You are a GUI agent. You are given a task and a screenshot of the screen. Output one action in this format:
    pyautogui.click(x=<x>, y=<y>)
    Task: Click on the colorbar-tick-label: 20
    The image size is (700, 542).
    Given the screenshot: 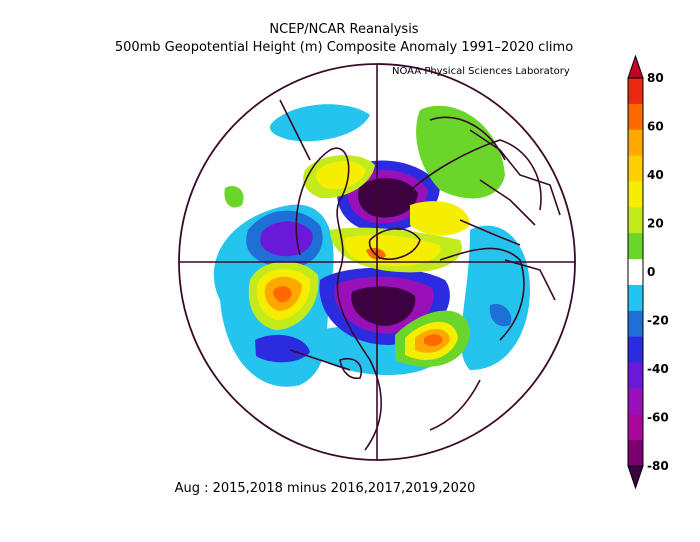 What is the action you would take?
    pyautogui.click(x=655, y=224)
    